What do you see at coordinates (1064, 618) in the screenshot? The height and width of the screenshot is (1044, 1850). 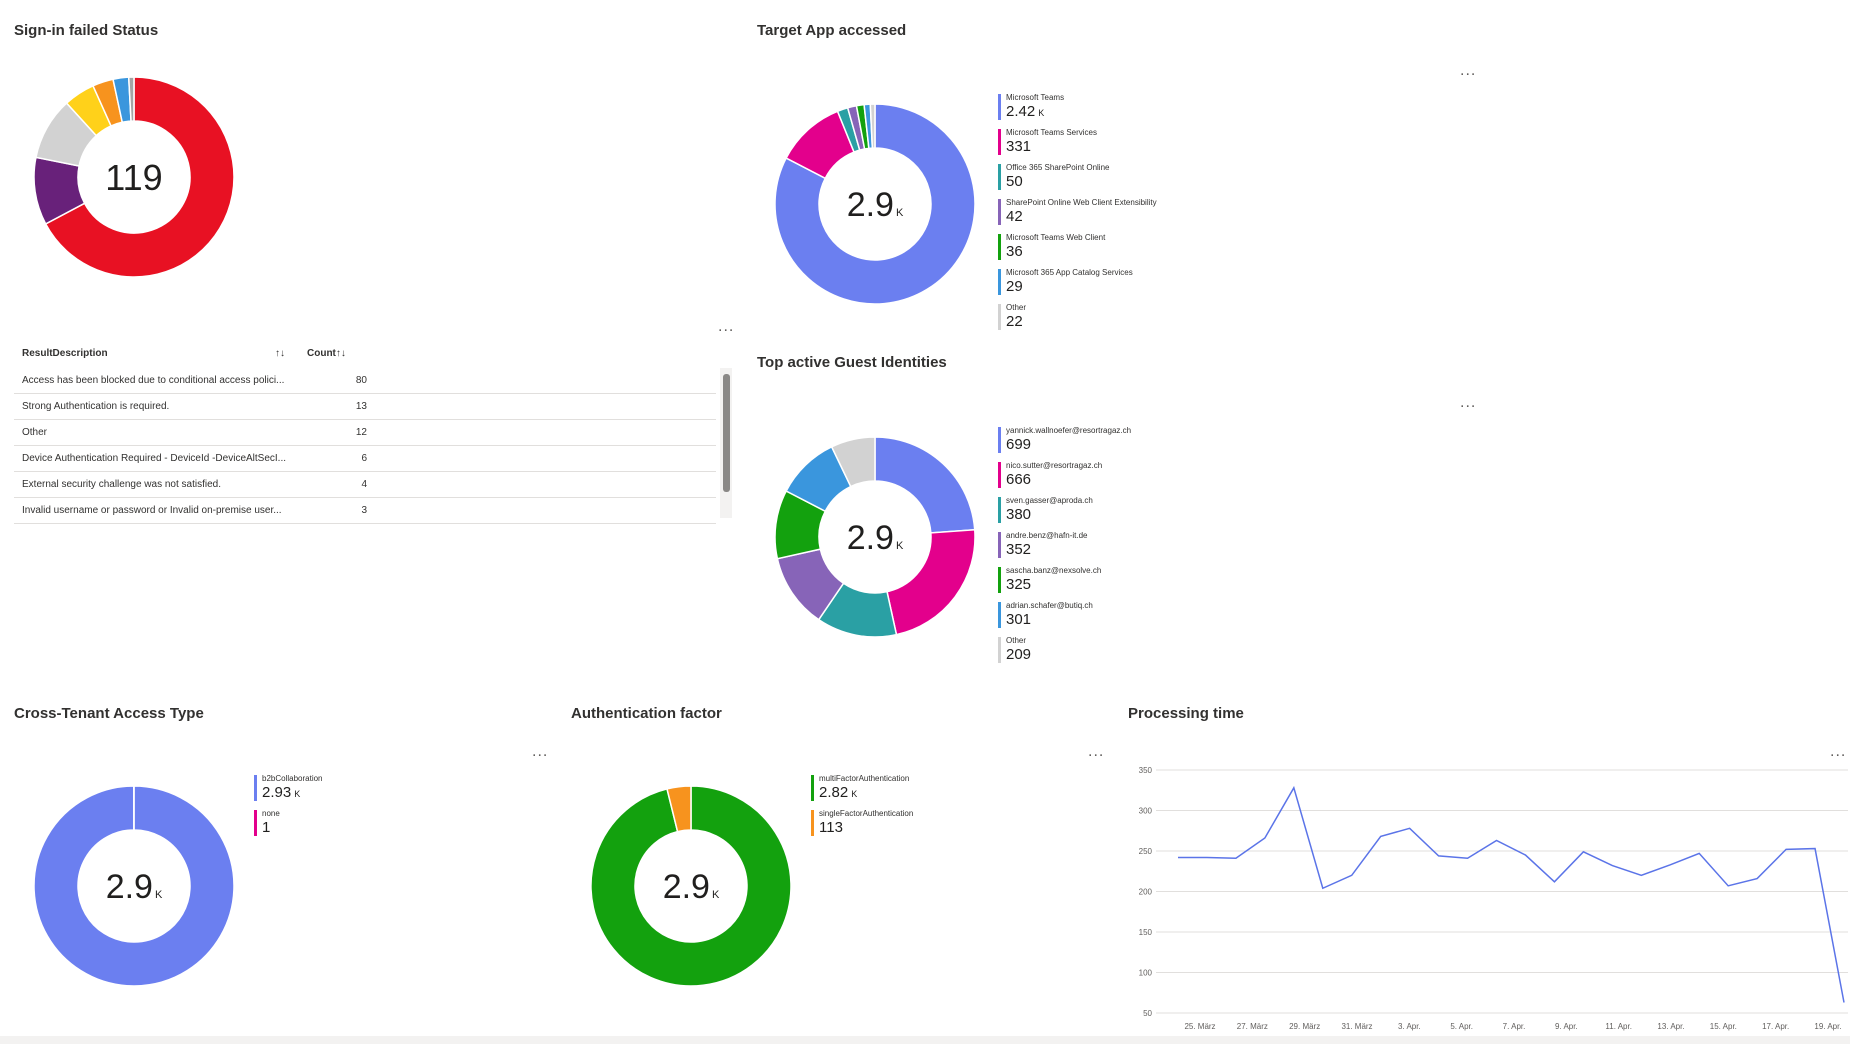 I see `guests-legend-item: adrian.schafer@butiq.ch 301` at bounding box center [1064, 618].